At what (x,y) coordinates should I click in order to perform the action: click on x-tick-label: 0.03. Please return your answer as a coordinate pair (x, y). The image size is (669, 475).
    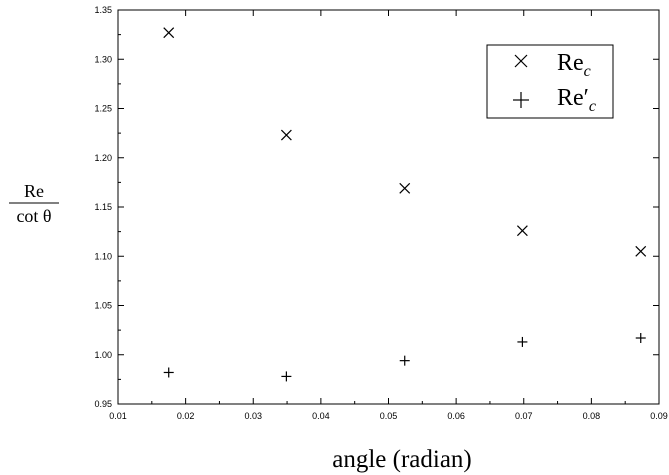
    Looking at the image, I should click on (253, 416).